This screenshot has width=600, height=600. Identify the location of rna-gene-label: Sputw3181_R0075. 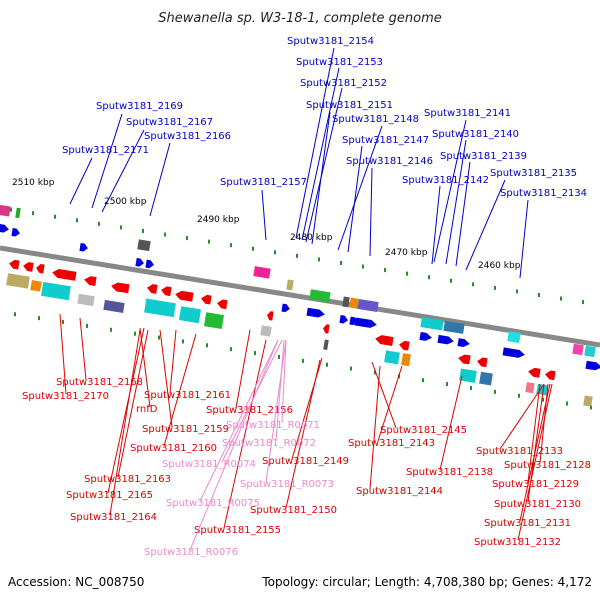
(213, 503).